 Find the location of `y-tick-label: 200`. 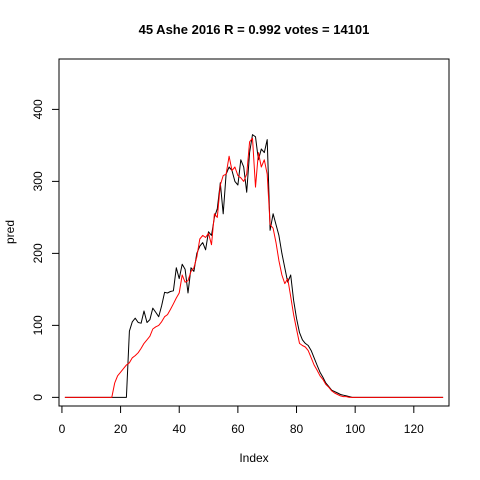

y-tick-label: 200 is located at coordinates (38, 253).